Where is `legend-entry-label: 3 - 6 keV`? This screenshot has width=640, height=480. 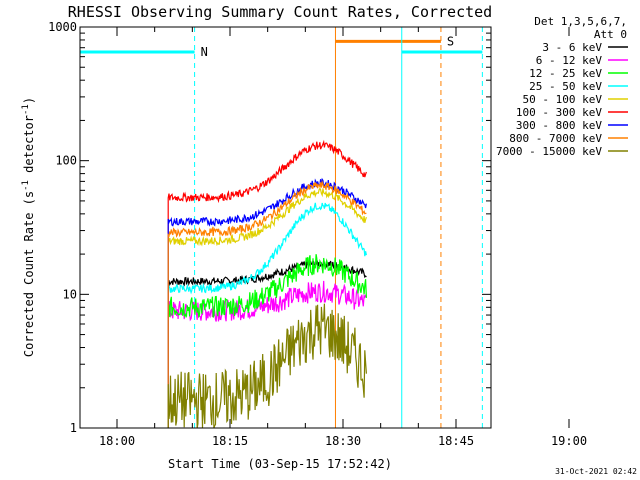
legend-entry-label: 3 - 6 keV is located at coordinates (572, 47).